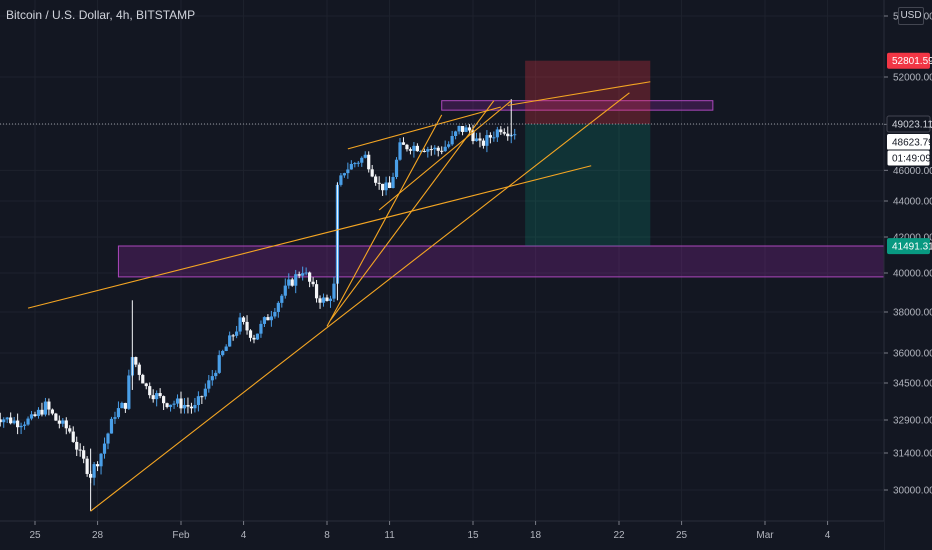 The width and height of the screenshot is (932, 550). I want to click on time-axis-bg, so click(442, 535).